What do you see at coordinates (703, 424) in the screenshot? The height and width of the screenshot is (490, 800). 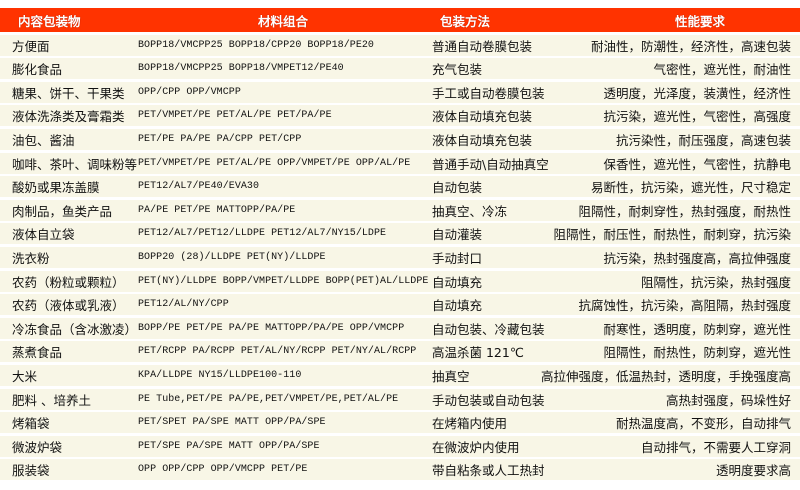 I see `cell-performance: 耐热温度高，不变形，自动排气` at bounding box center [703, 424].